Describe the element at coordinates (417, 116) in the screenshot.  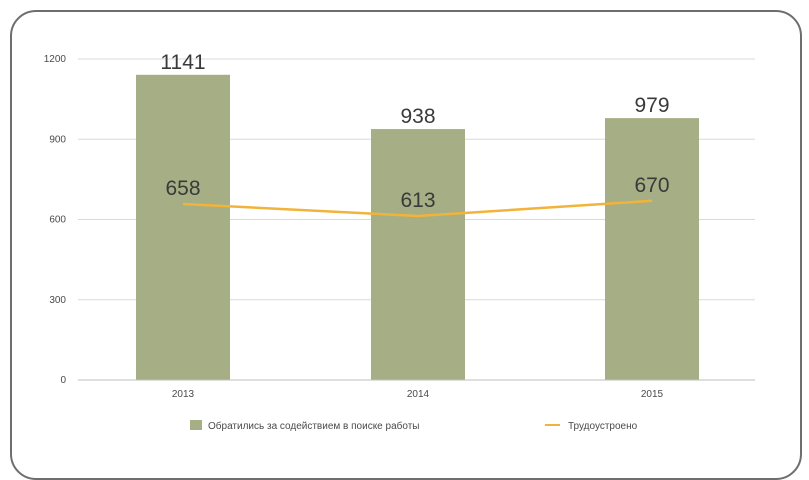
I see `bar-value-label: 938` at that location.